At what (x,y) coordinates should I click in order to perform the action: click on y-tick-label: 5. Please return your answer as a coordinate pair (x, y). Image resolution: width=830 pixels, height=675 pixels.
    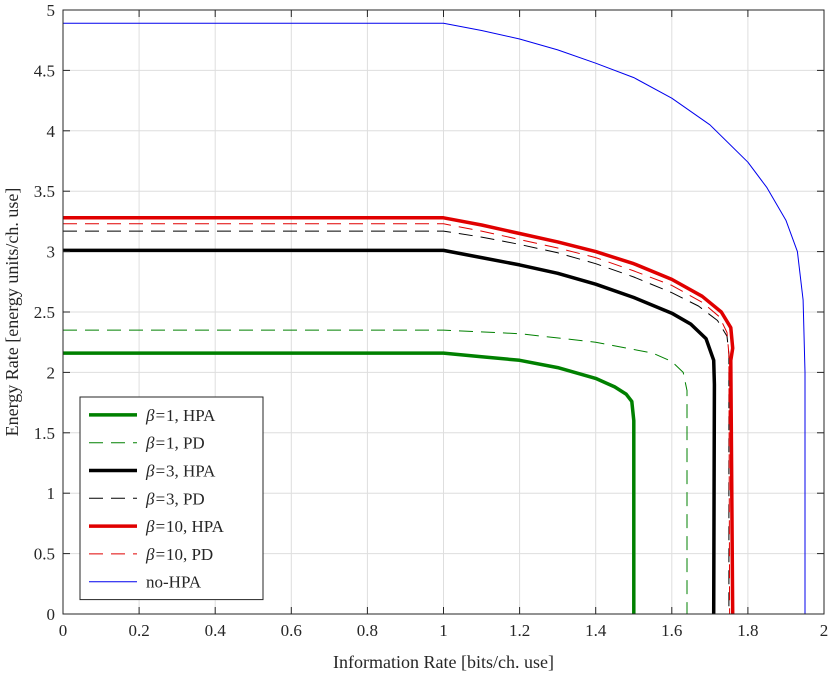
    Looking at the image, I should click on (51, 10).